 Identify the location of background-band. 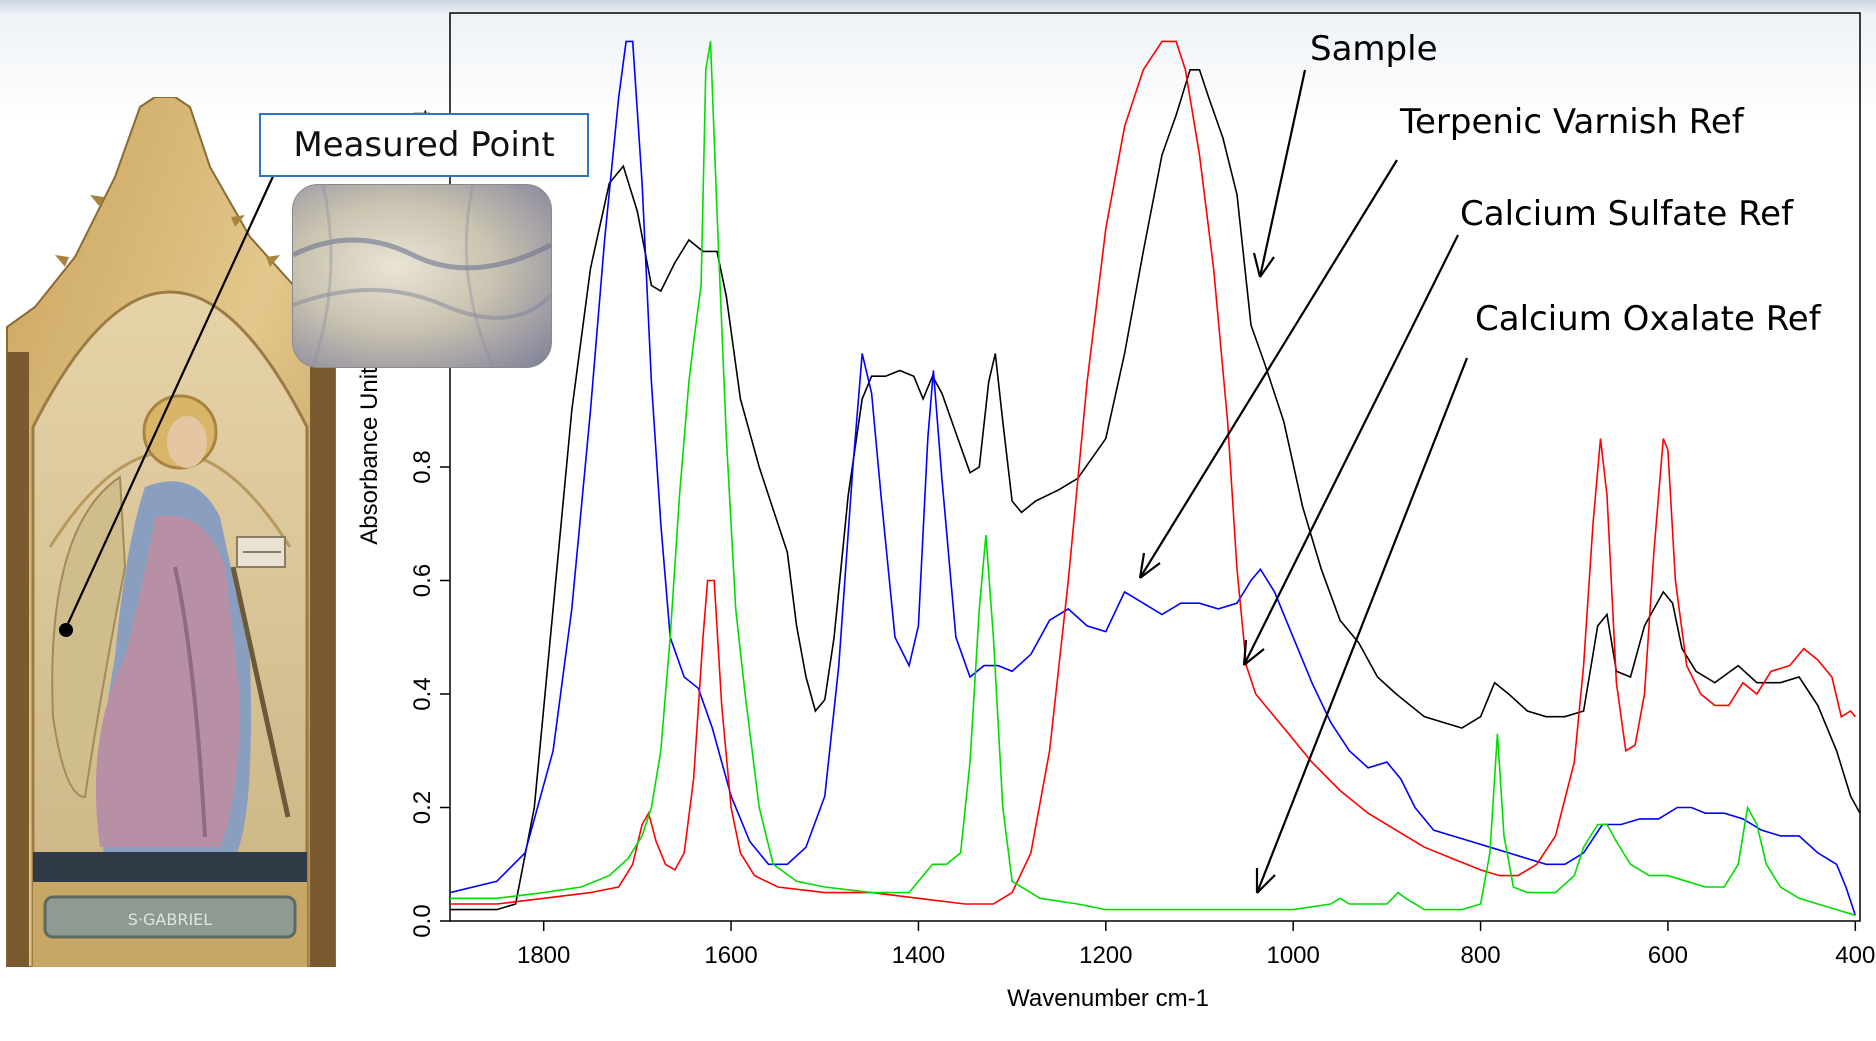
(938, 69).